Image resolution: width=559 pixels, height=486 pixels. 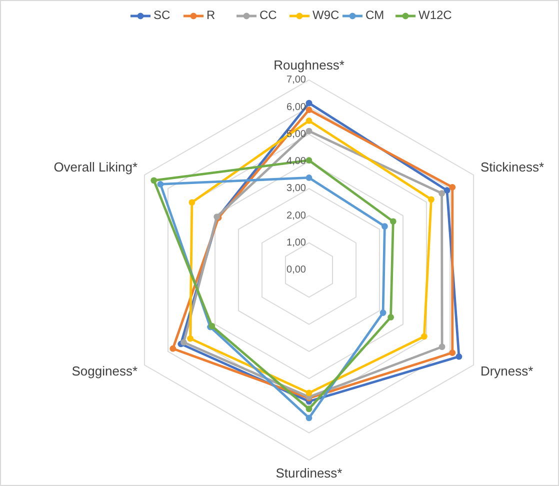 I want to click on legend-label: W9C, so click(x=326, y=15).